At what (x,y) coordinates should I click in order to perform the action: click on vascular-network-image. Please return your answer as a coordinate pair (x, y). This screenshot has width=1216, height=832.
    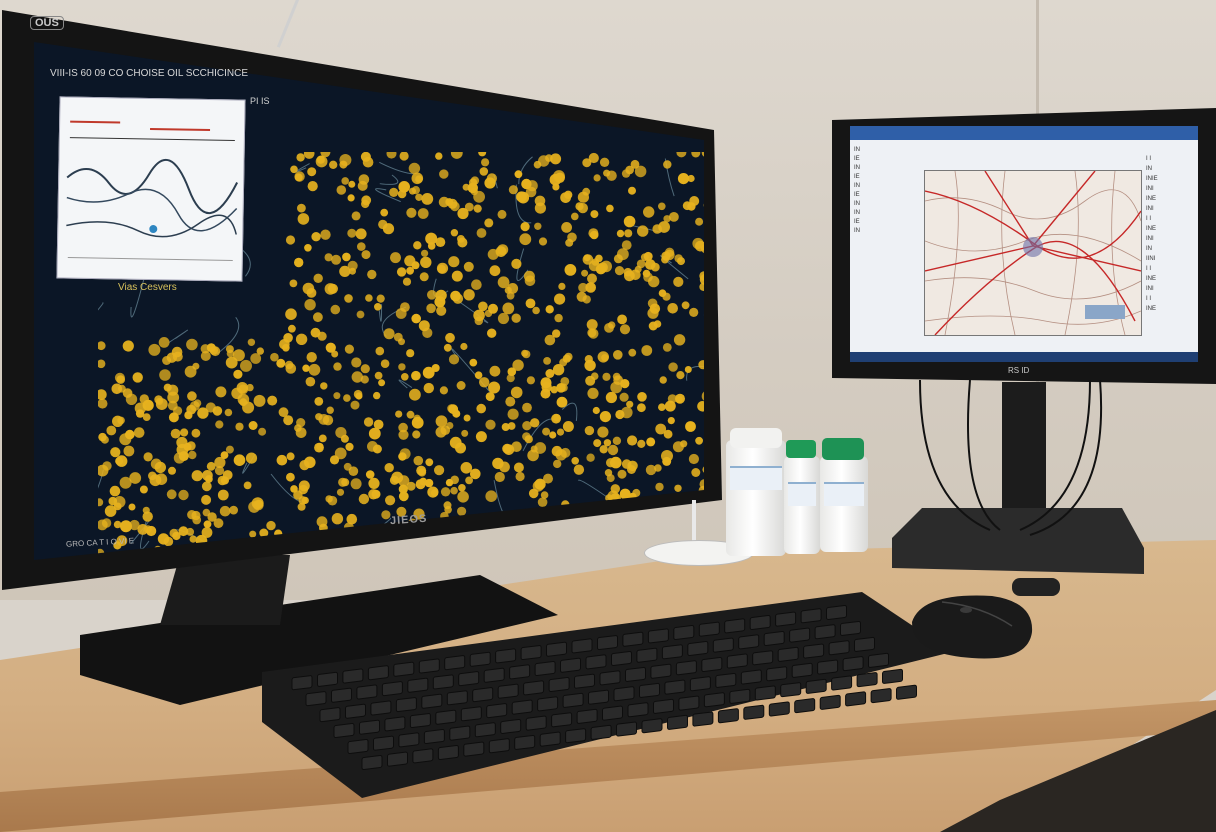
    Looking at the image, I should click on (1033, 253).